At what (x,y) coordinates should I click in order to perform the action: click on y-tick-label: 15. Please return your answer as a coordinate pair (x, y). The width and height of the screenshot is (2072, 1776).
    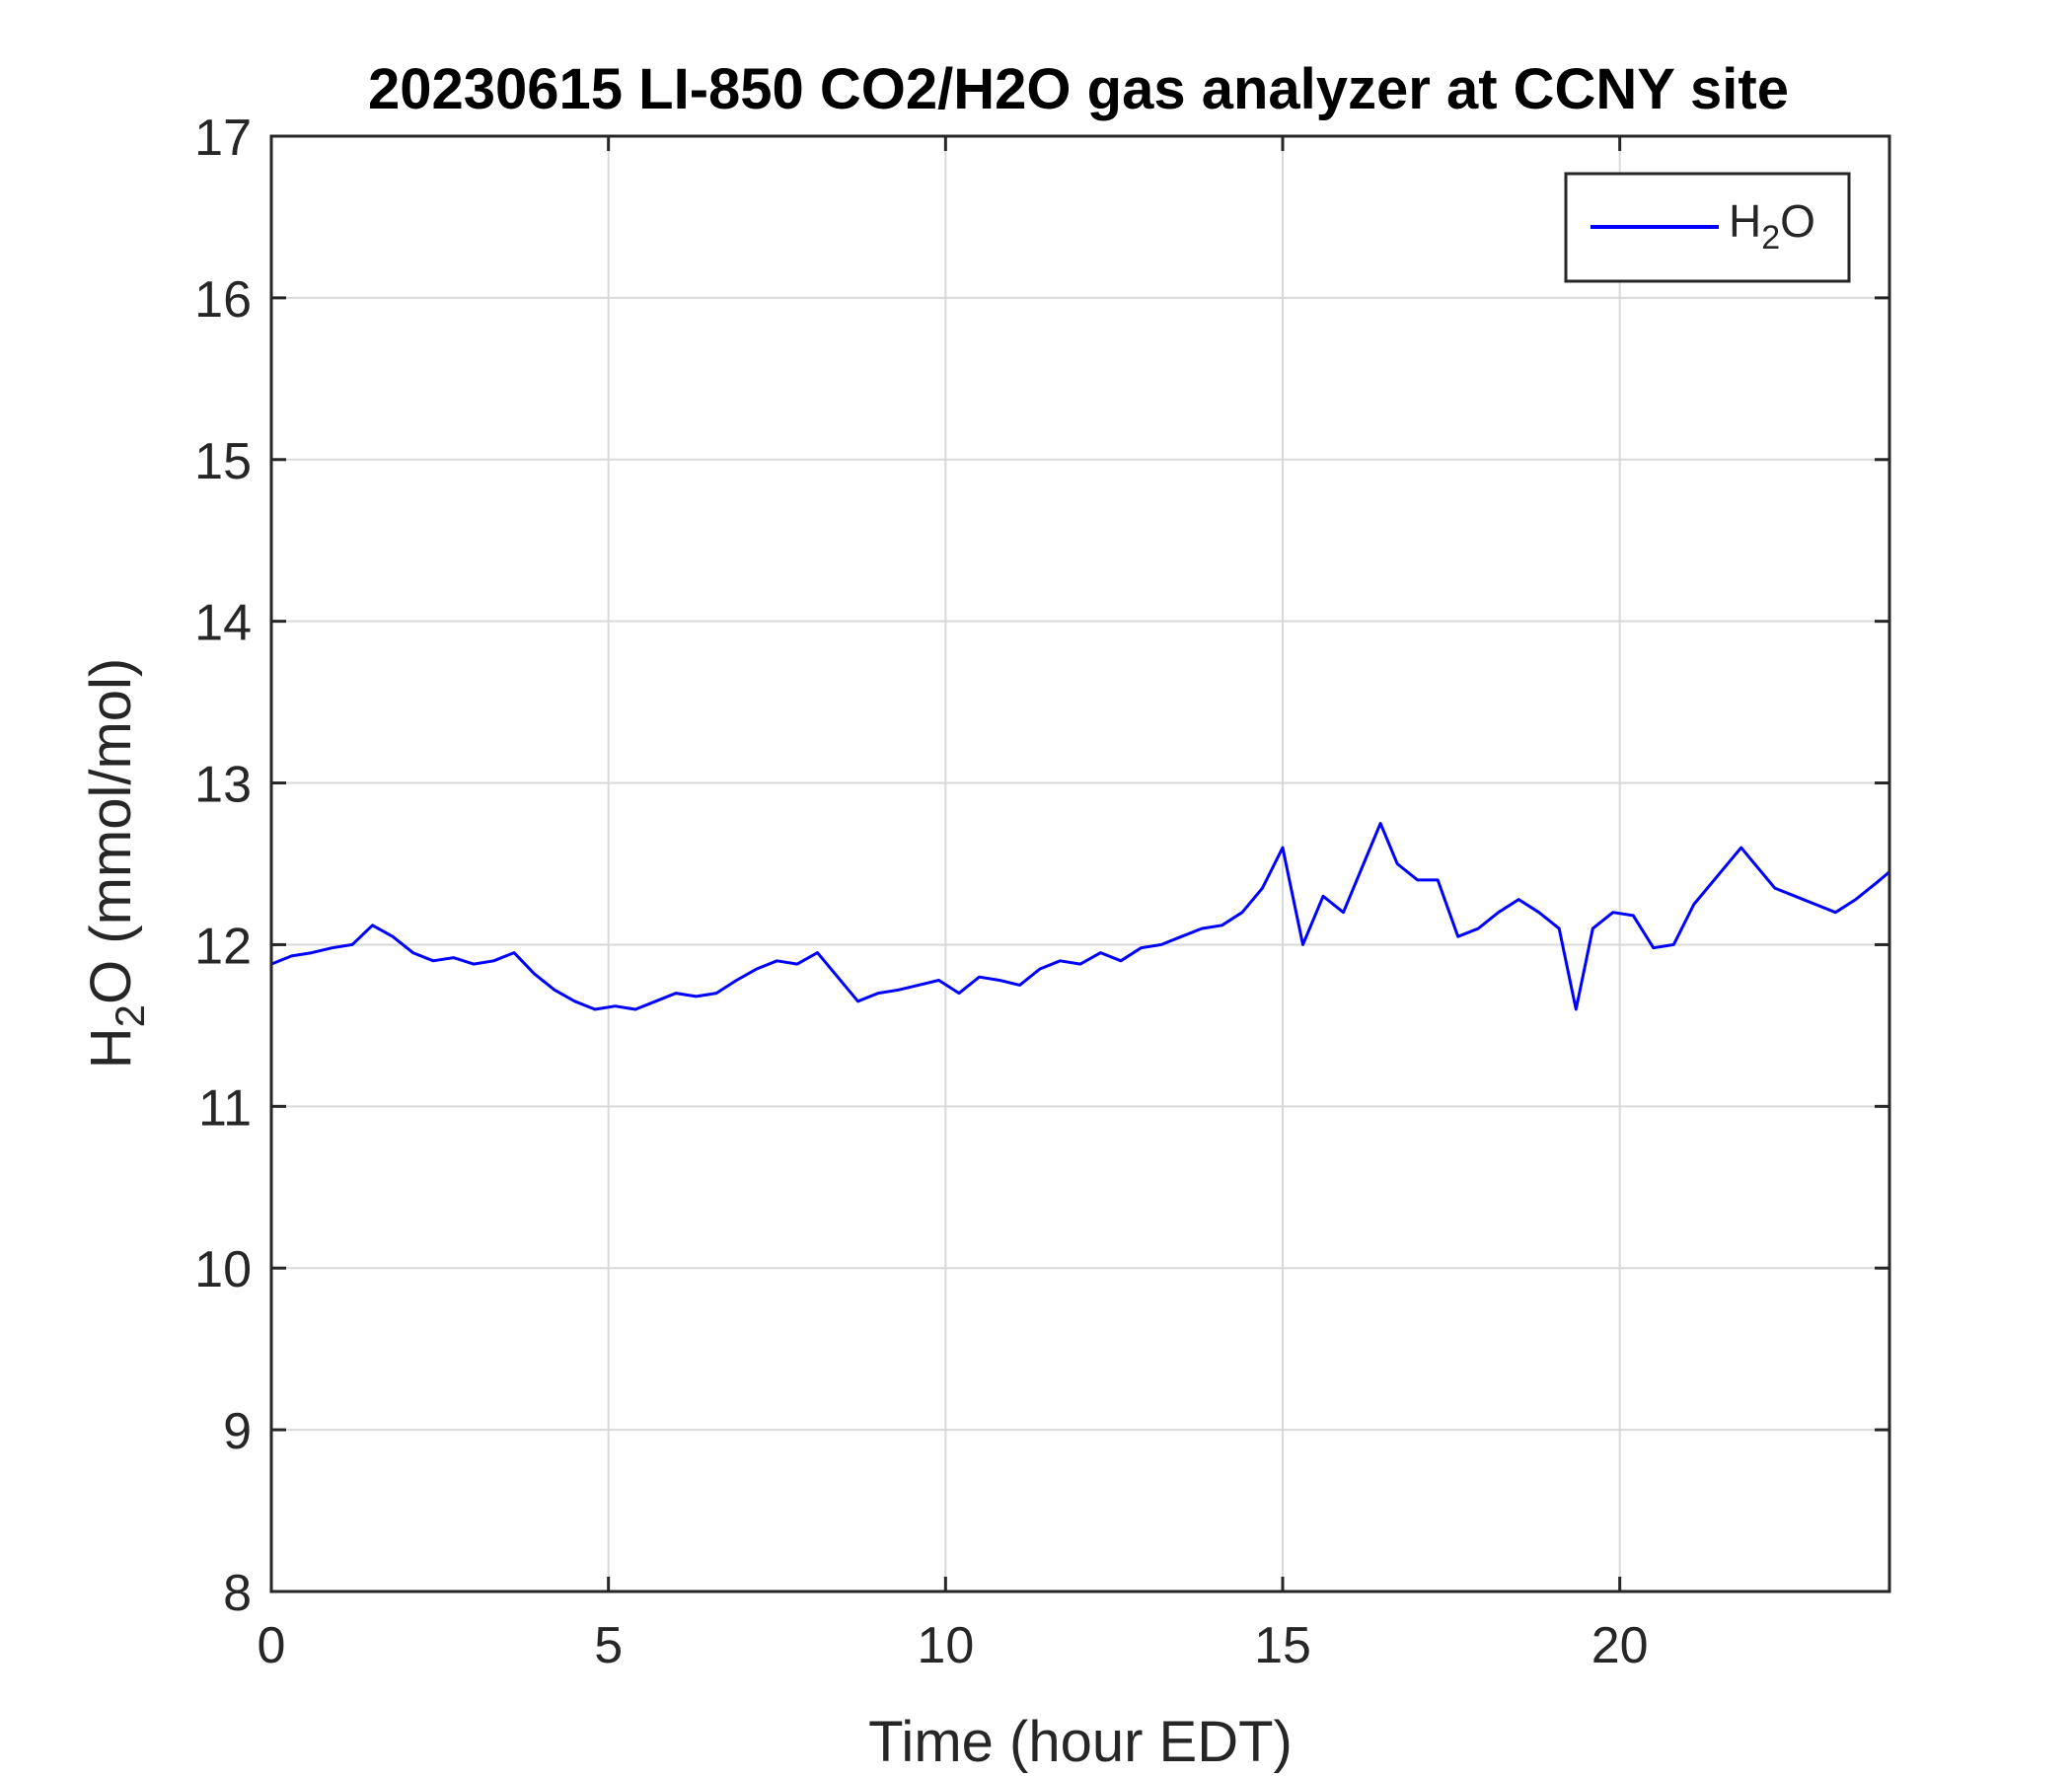
    Looking at the image, I should click on (223, 462).